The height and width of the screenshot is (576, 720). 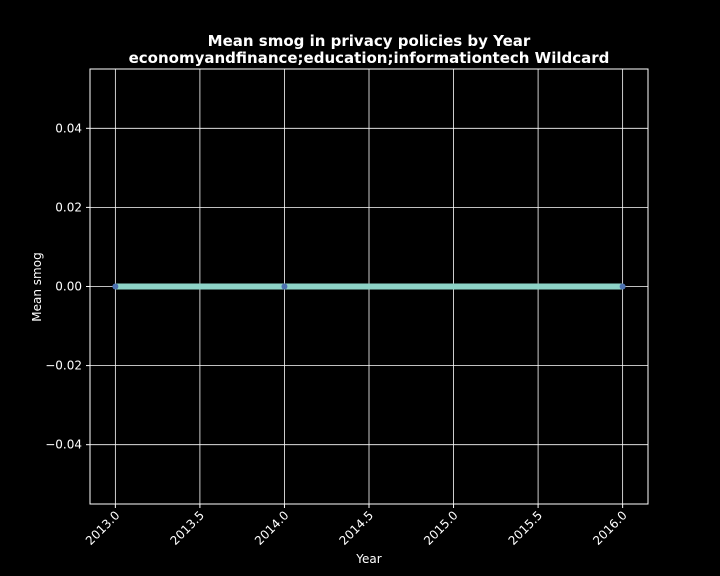 What do you see at coordinates (37, 286) in the screenshot?
I see `y-axis-label: Mean smog` at bounding box center [37, 286].